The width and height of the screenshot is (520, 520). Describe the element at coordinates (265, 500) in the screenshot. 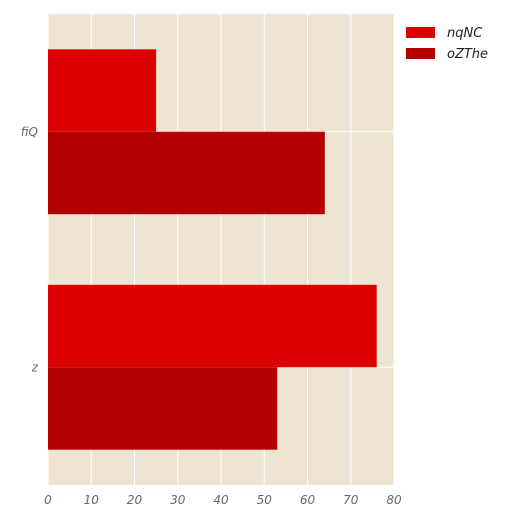

I see `x-tick-label: 50` at that location.